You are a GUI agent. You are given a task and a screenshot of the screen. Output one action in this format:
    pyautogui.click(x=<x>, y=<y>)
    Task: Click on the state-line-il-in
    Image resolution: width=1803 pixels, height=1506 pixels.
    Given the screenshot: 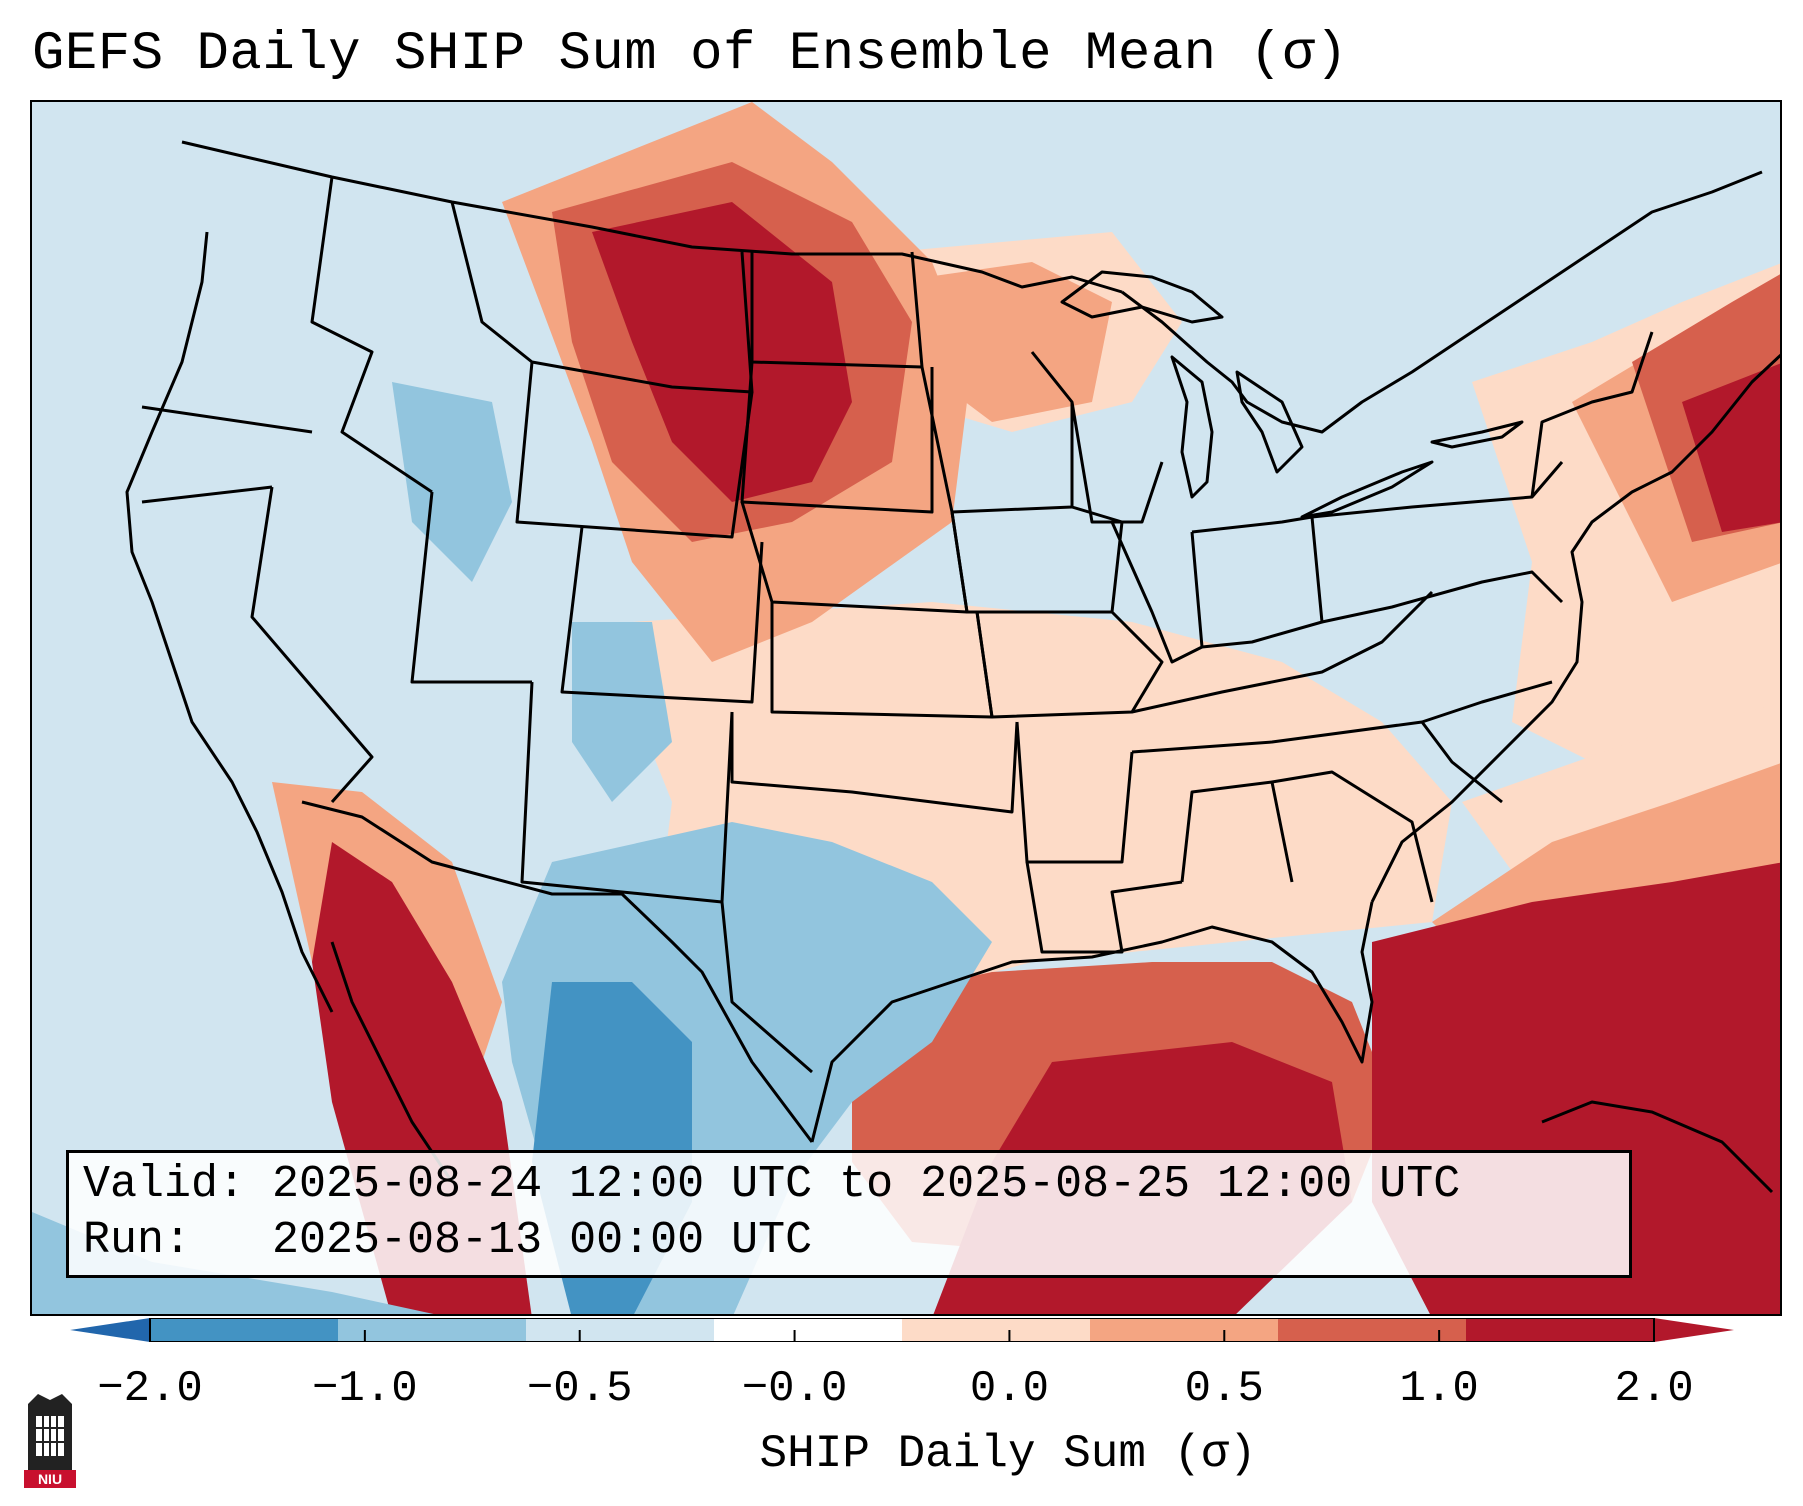 What is the action you would take?
    pyautogui.click(x=1157, y=592)
    